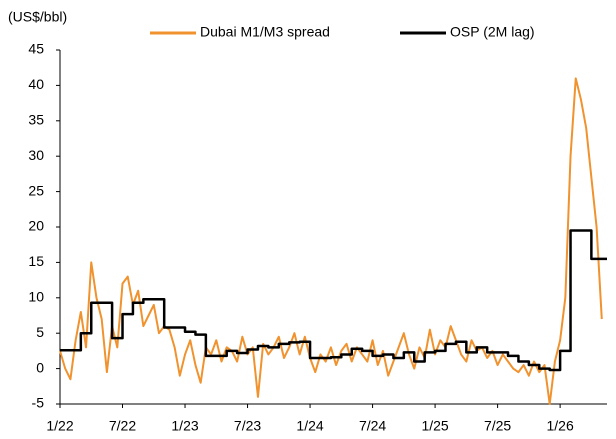 This screenshot has height=439, width=616. What do you see at coordinates (37, 17) in the screenshot?
I see `y-axis-label: (US$/bbl)` at bounding box center [37, 17].